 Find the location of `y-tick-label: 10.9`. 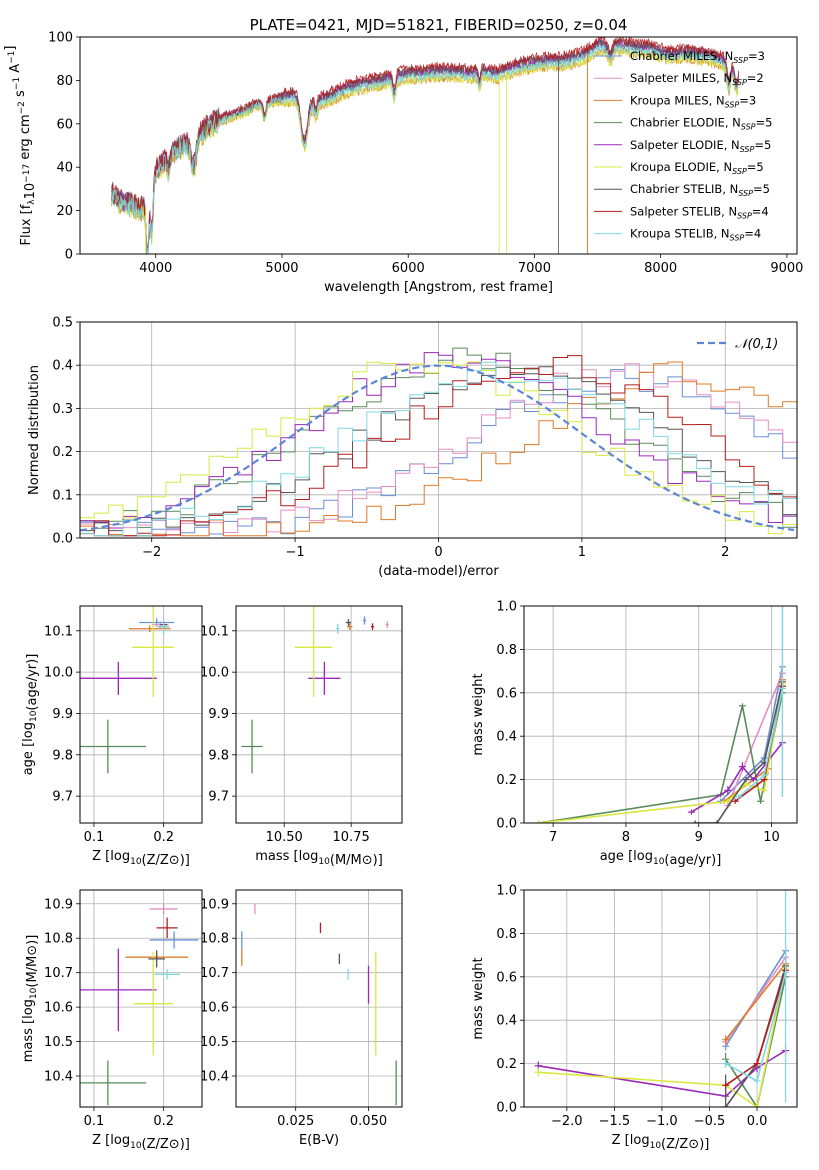

y-tick-label: 10.9 is located at coordinates (214, 904).